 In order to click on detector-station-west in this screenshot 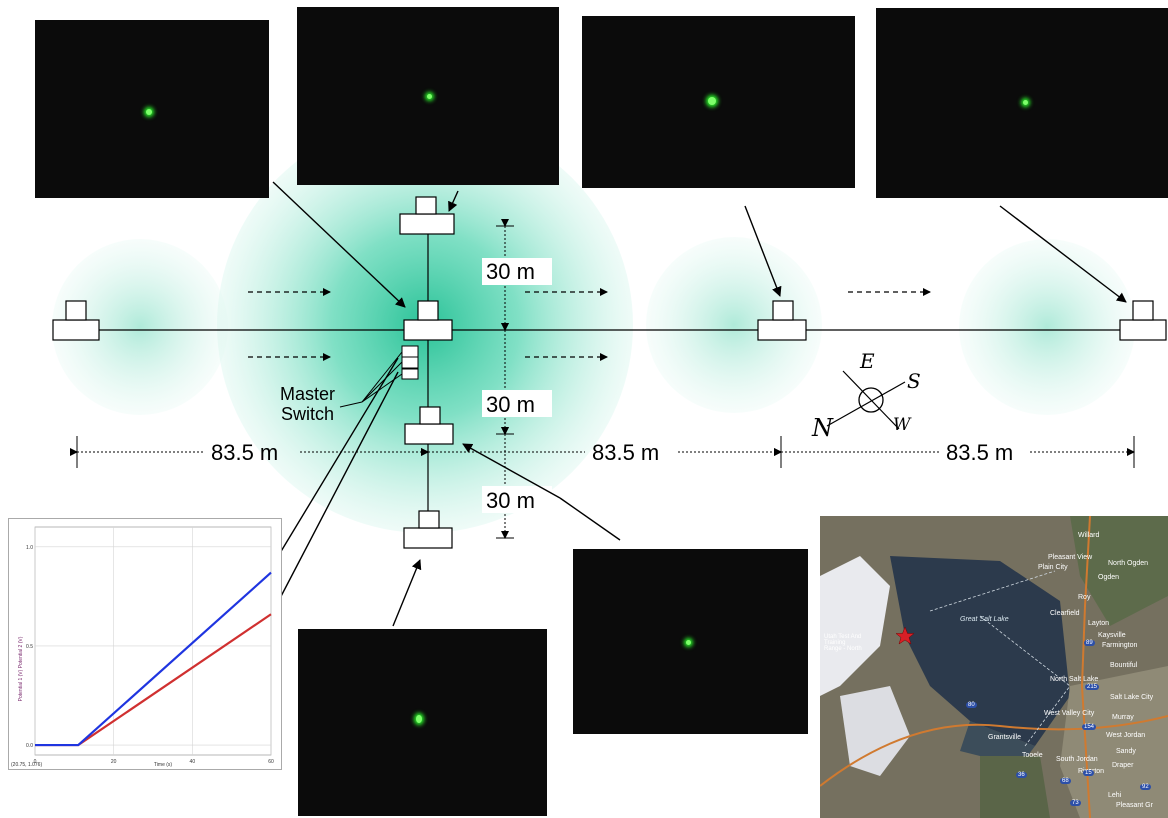, I will do `click(76, 320)`.